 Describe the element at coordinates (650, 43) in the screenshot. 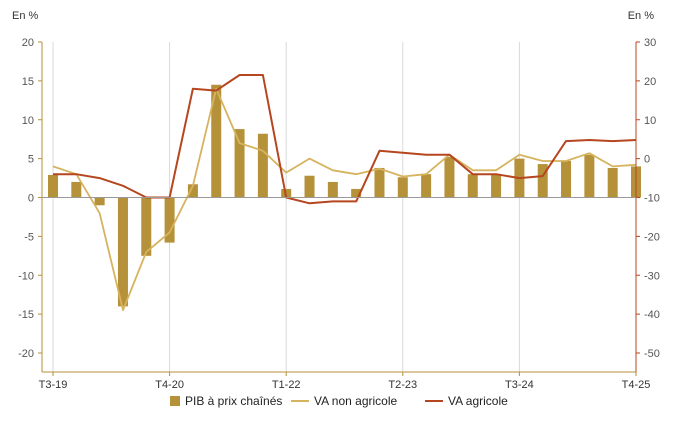

I see `right-tick-label: 30` at that location.